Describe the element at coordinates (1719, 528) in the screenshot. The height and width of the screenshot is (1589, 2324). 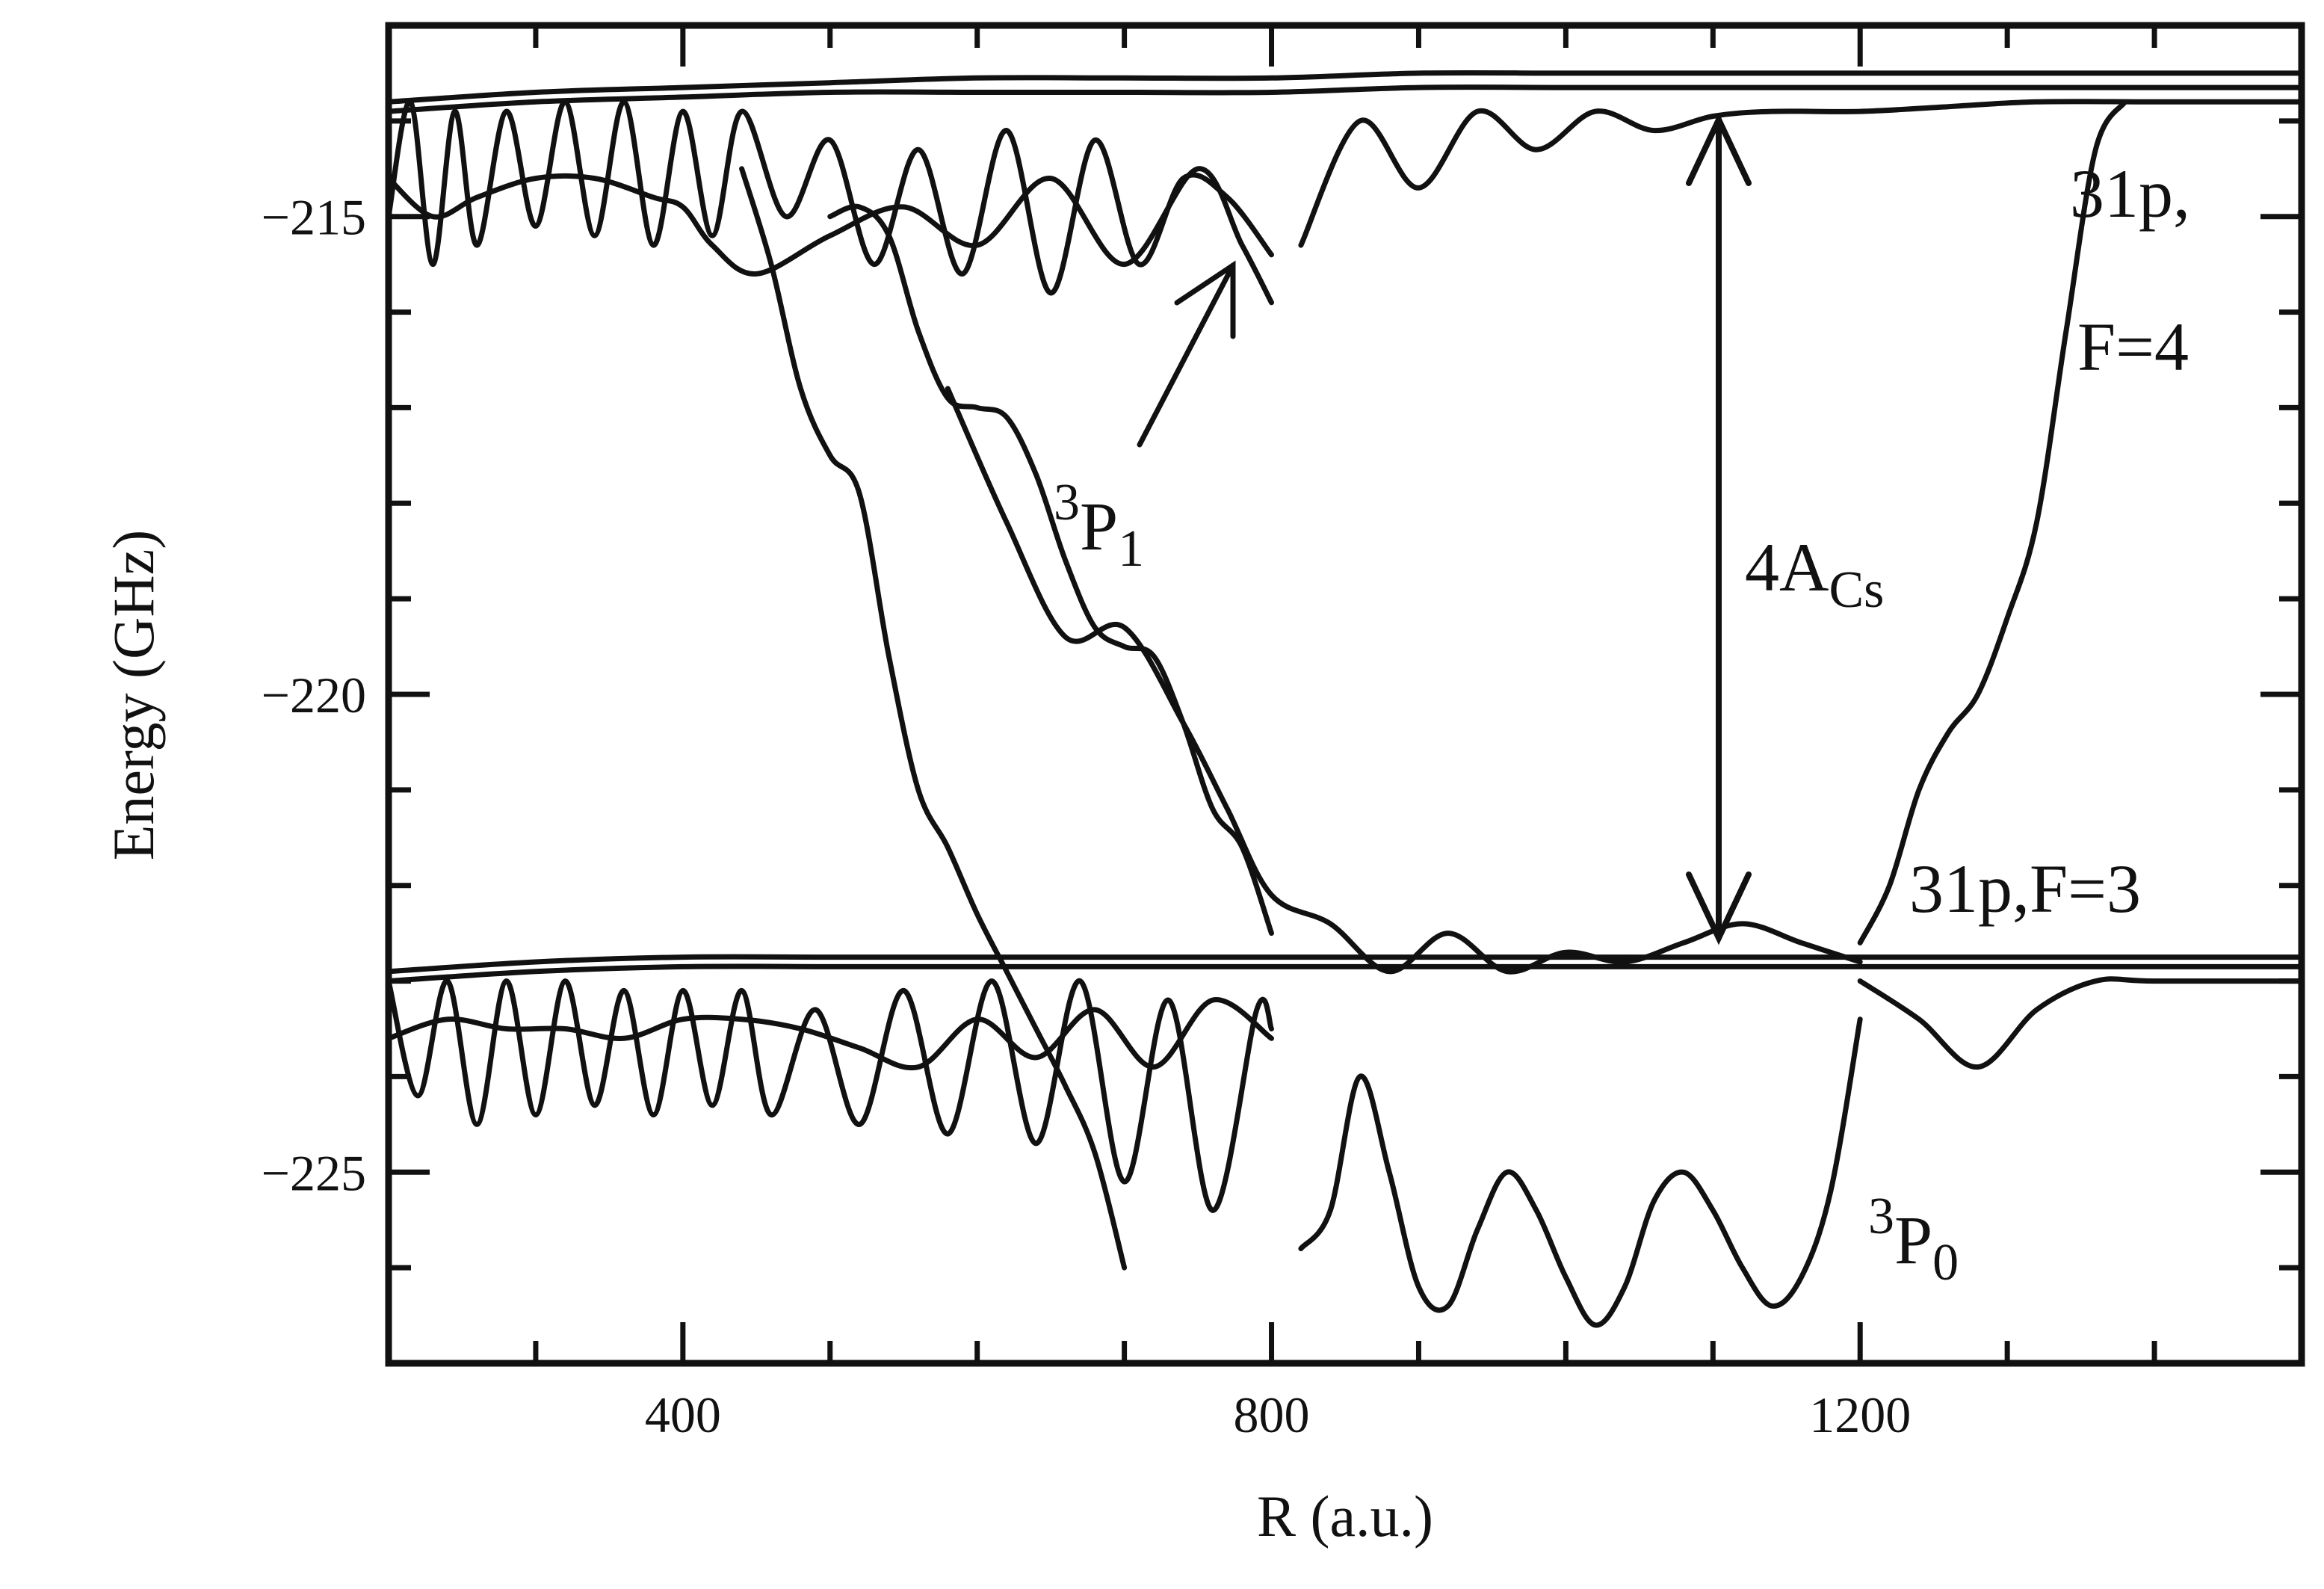
I see `double-arrow-4acs` at that location.